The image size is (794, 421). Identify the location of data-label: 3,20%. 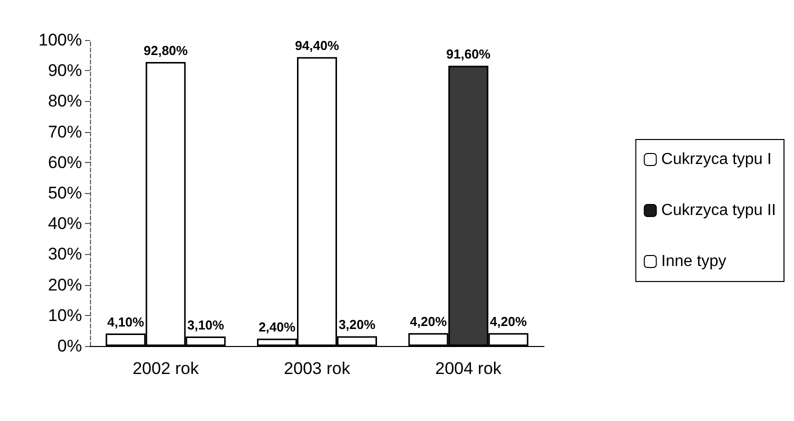
(357, 324).